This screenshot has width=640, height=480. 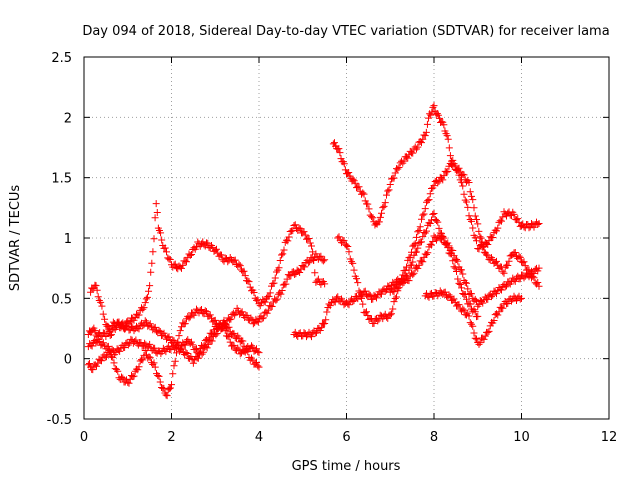 I want to click on x-tick-label: 2, so click(x=171, y=437).